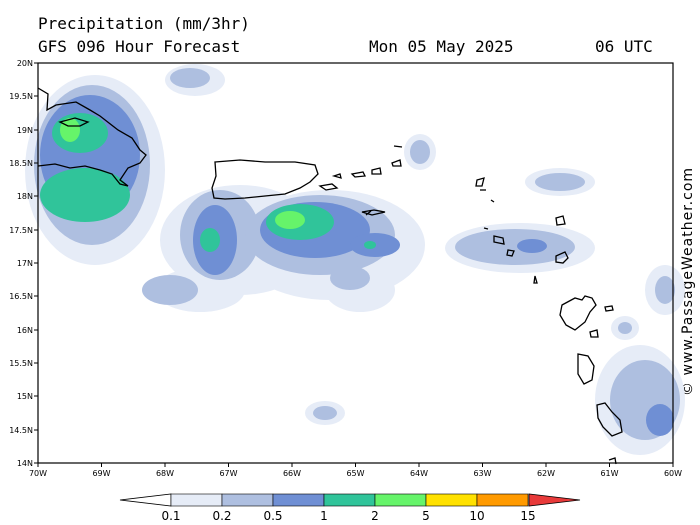  Describe the element at coordinates (292, 473) in the screenshot. I see `lon-label: 66W` at that location.